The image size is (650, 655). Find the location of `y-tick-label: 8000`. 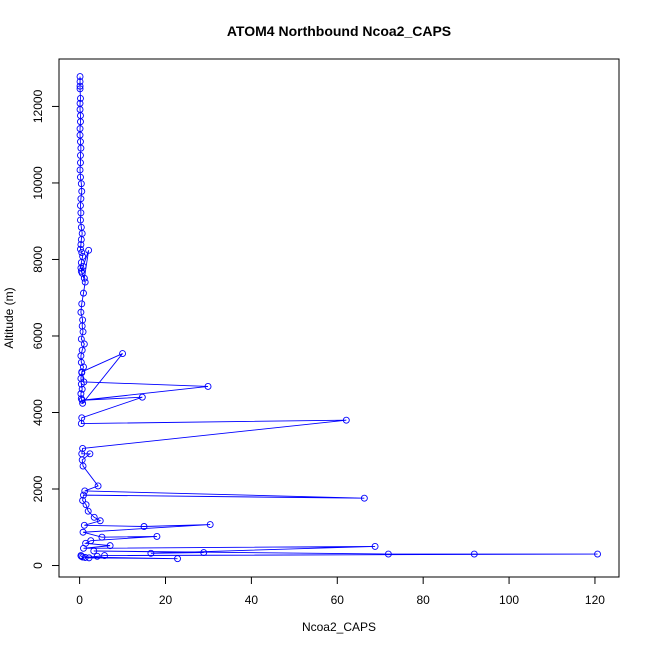

y-tick-label: 8000 is located at coordinates (38, 259).